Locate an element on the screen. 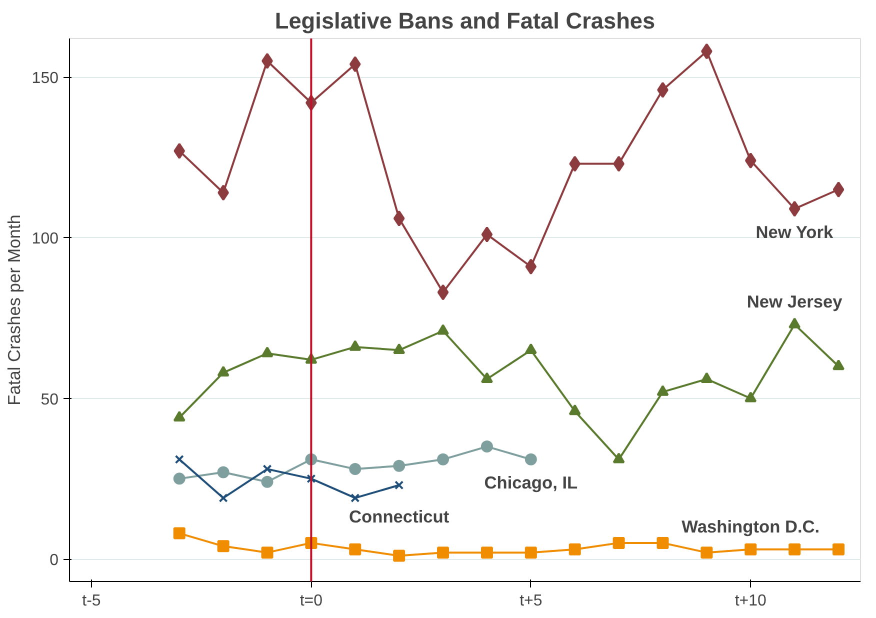 The height and width of the screenshot is (618, 876). y-tick-label: 0 is located at coordinates (54, 561).